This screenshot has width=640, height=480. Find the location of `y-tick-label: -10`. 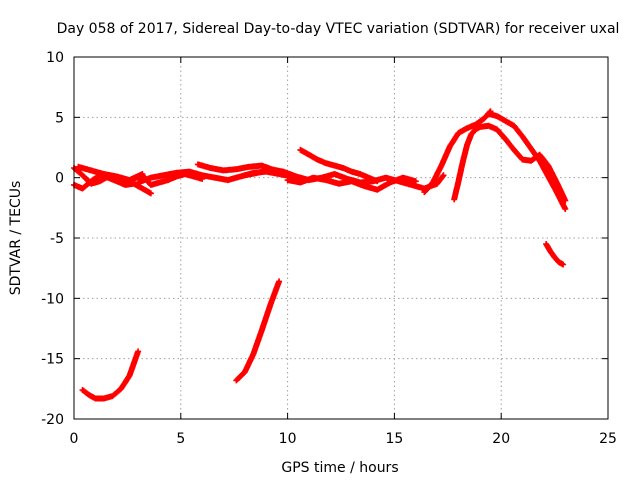

y-tick-label: -10 is located at coordinates (52, 299).